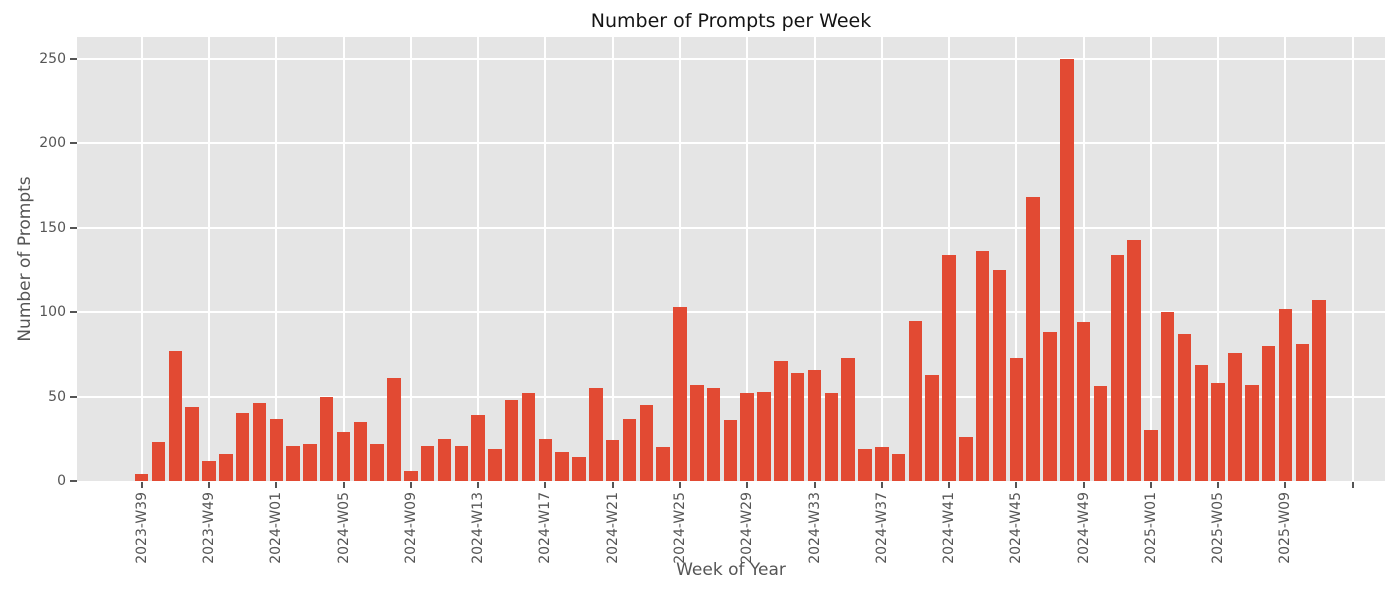 The height and width of the screenshot is (600, 1400). What do you see at coordinates (731, 570) in the screenshot?
I see `x-axis-label: Week of Year` at bounding box center [731, 570].